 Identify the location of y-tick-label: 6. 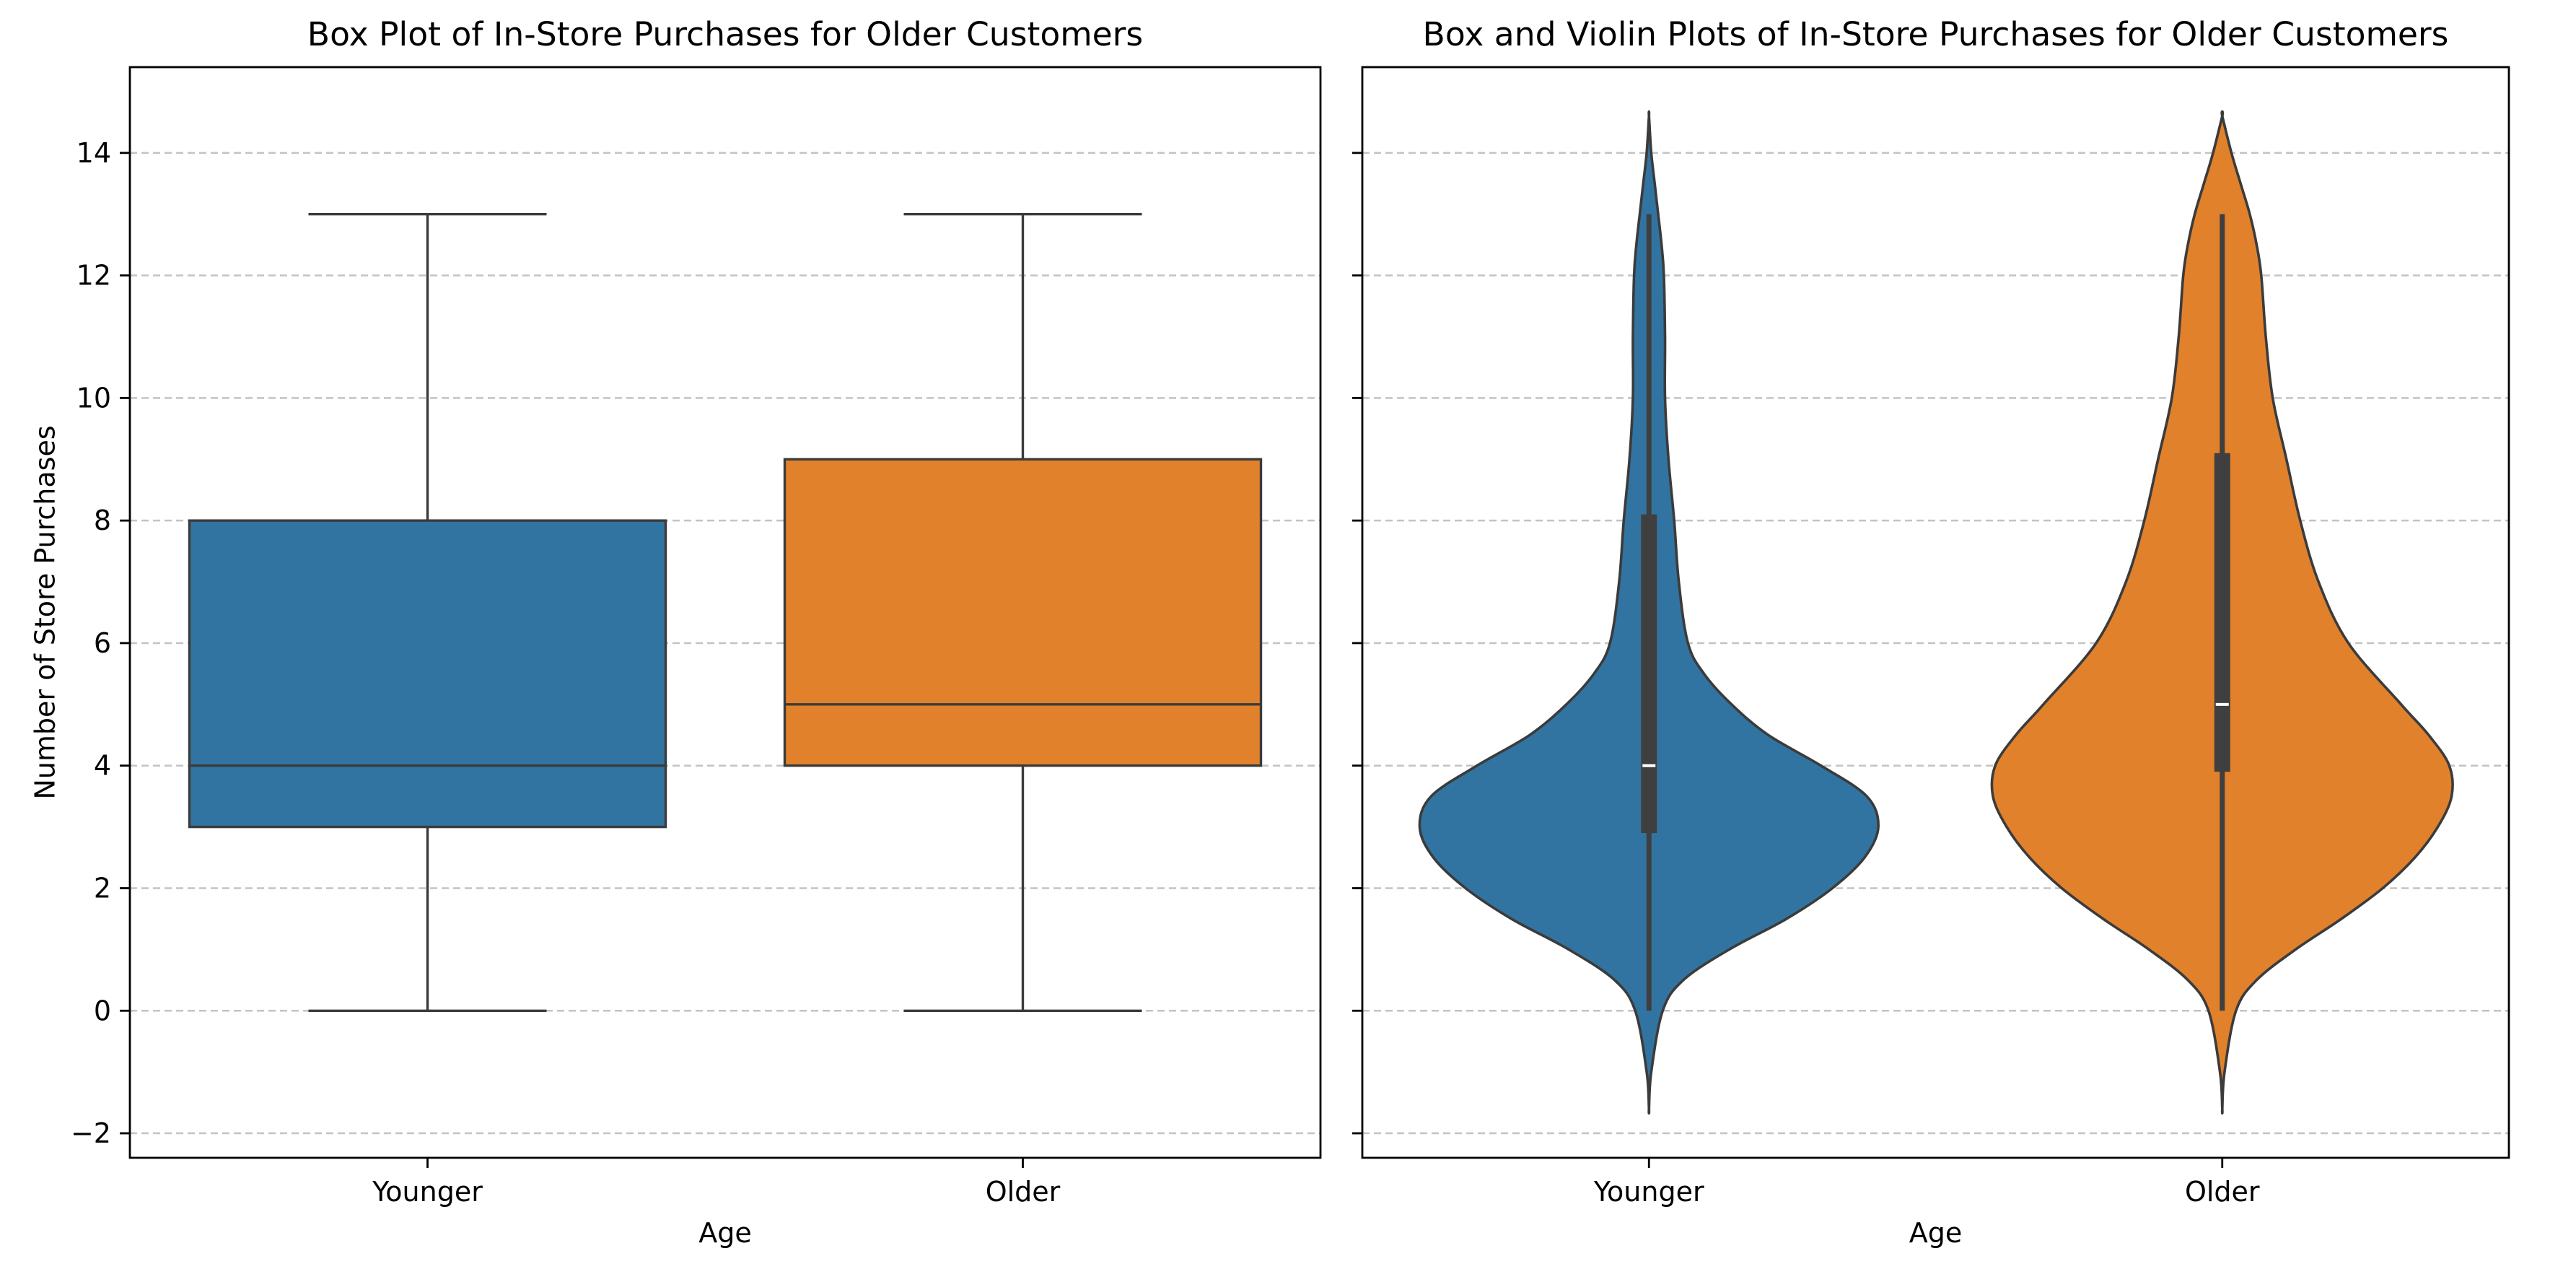
(103, 643).